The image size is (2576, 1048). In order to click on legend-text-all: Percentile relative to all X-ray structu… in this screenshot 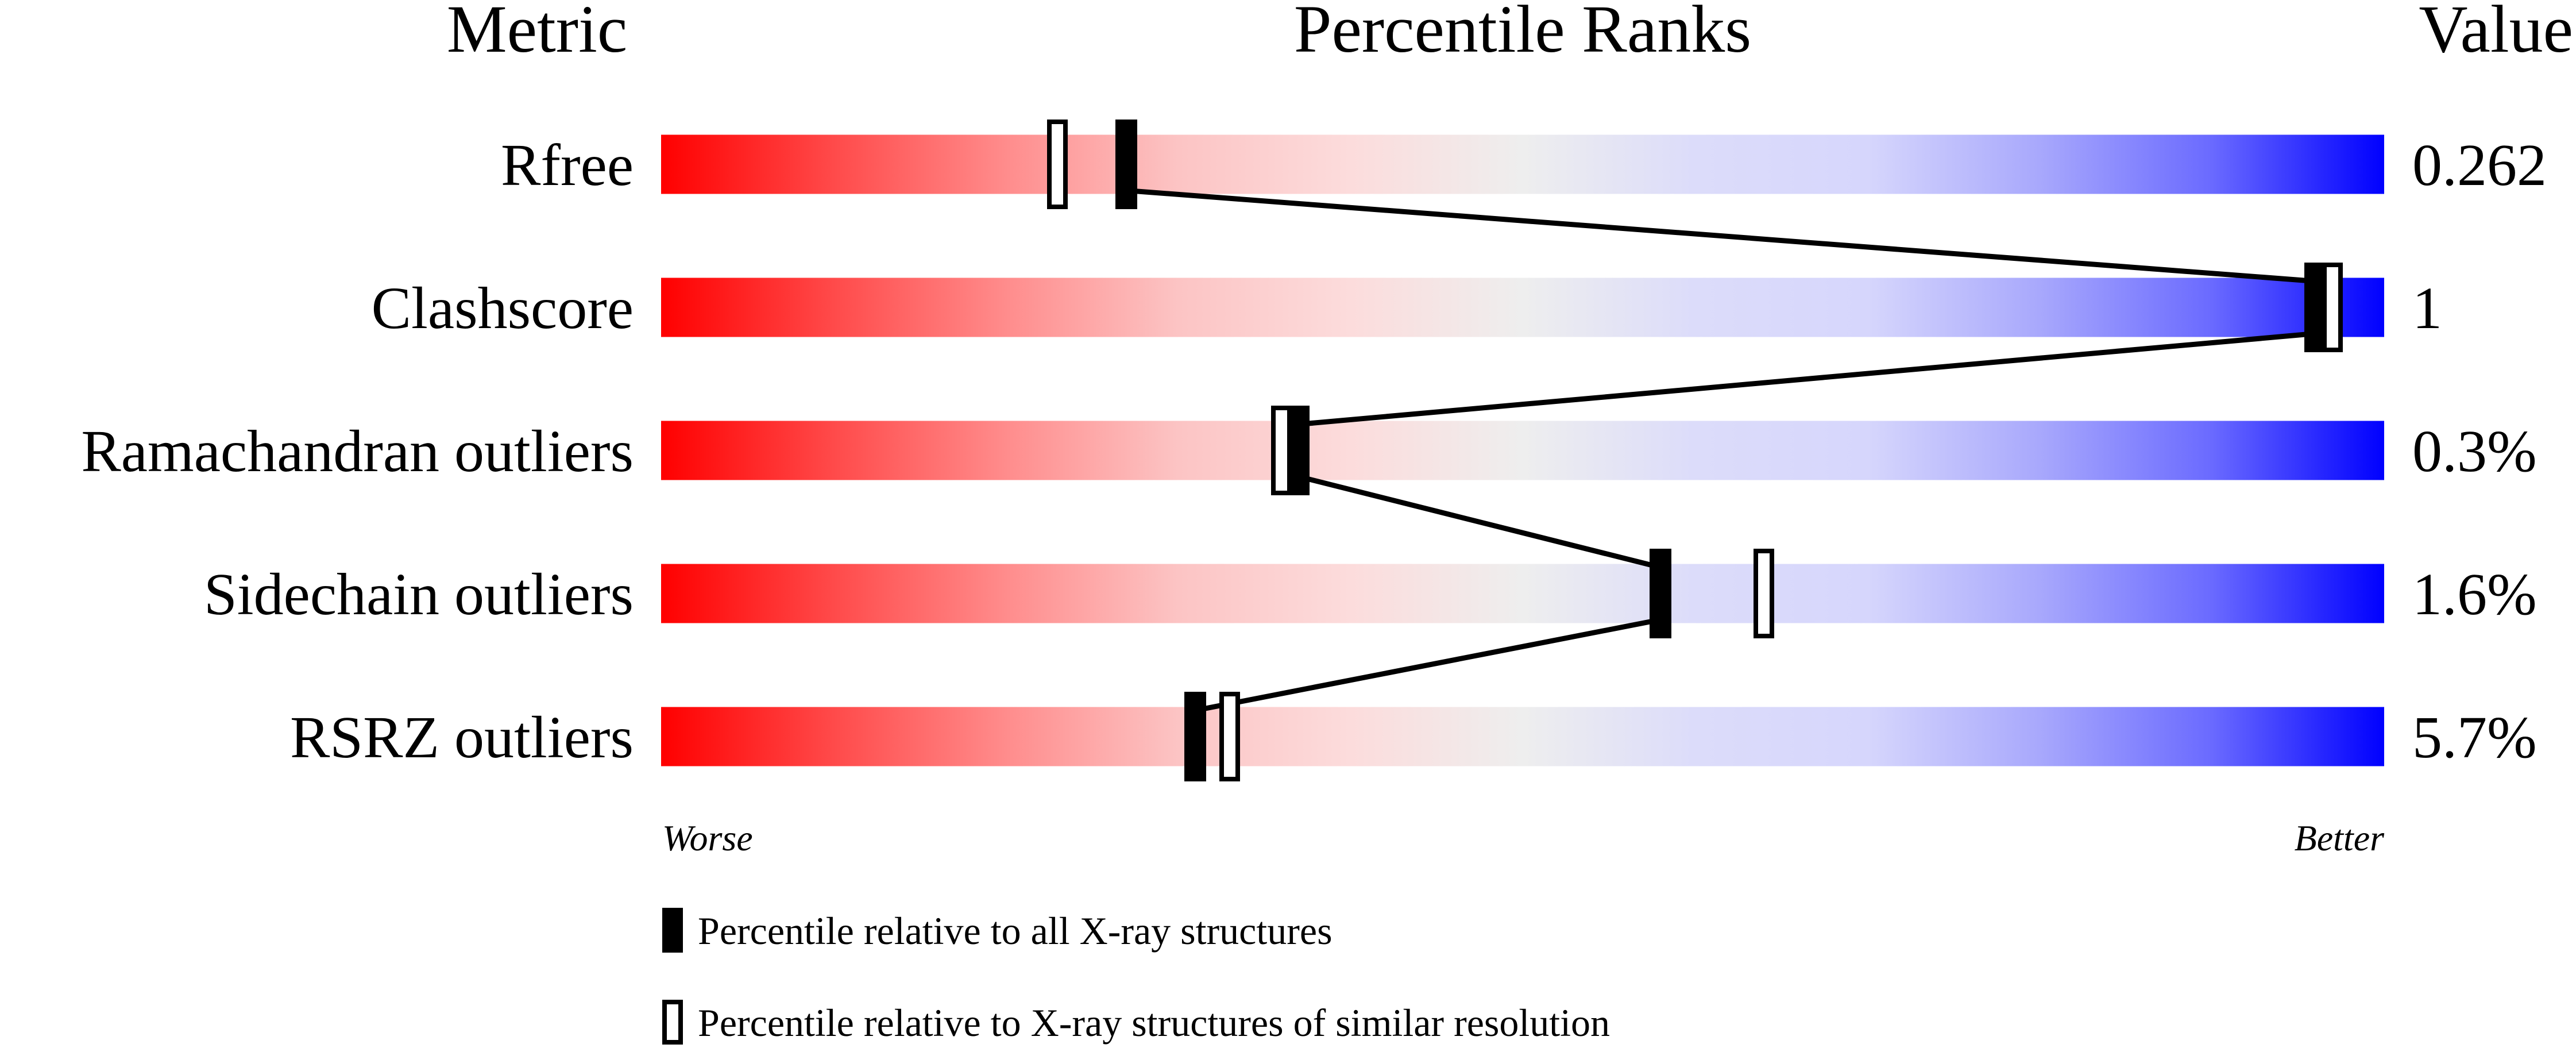, I will do `click(1015, 931)`.